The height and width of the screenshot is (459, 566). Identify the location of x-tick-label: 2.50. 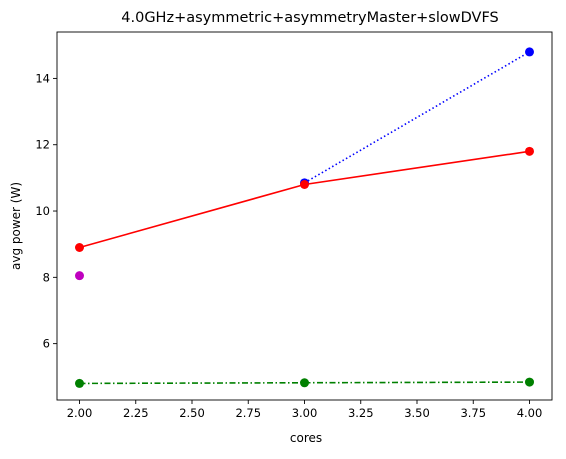
(192, 413).